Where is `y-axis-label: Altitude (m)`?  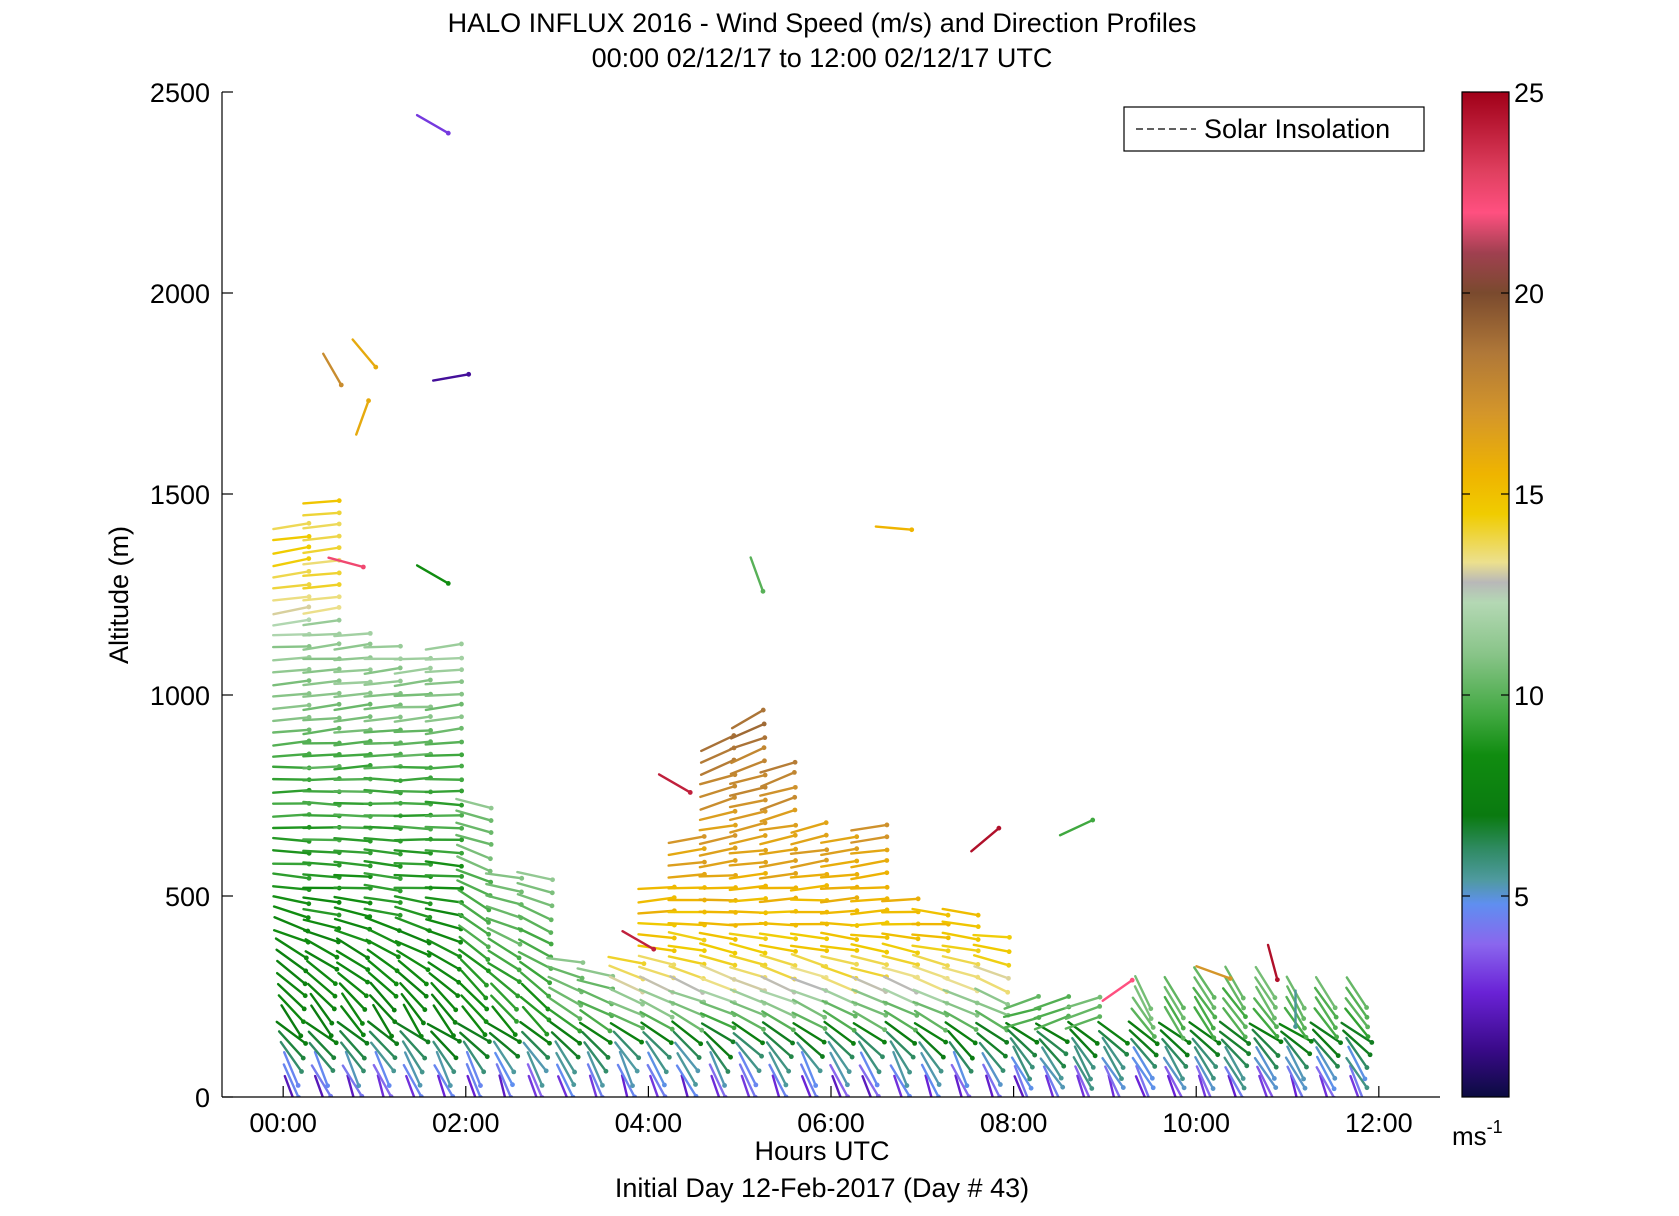
y-axis-label: Altitude (m) is located at coordinates (119, 595).